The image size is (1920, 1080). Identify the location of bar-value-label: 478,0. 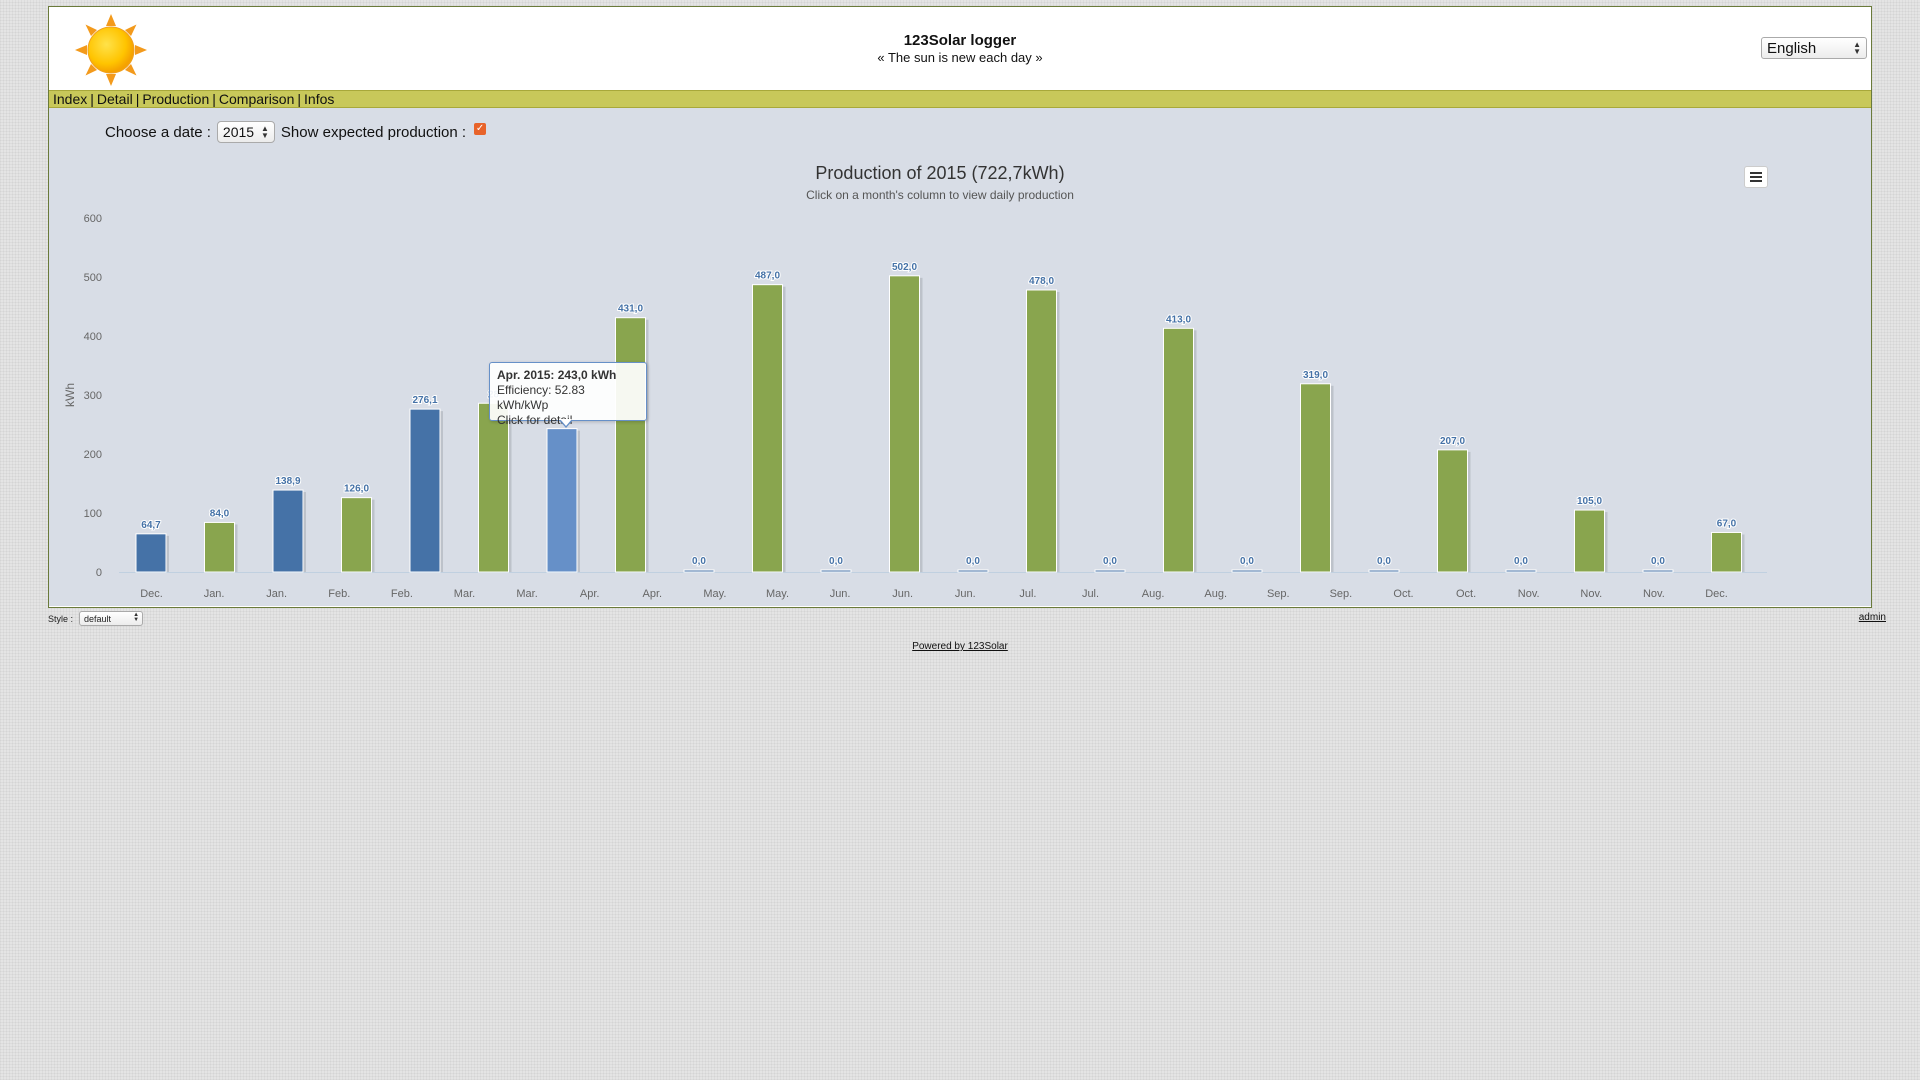
(1041, 281).